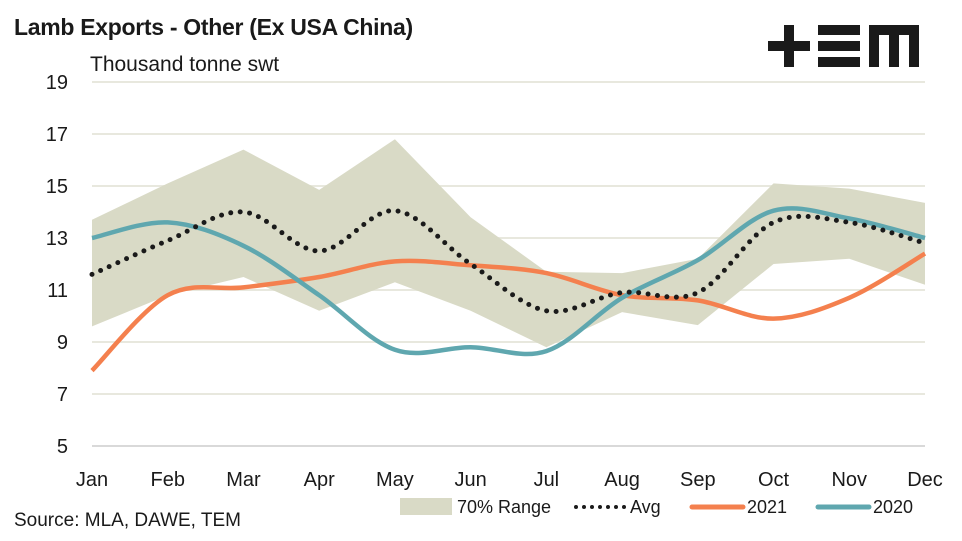 The image size is (962, 541). Describe the element at coordinates (127, 520) in the screenshot. I see `source-note: Source: MLA, DAWE, TEM` at that location.